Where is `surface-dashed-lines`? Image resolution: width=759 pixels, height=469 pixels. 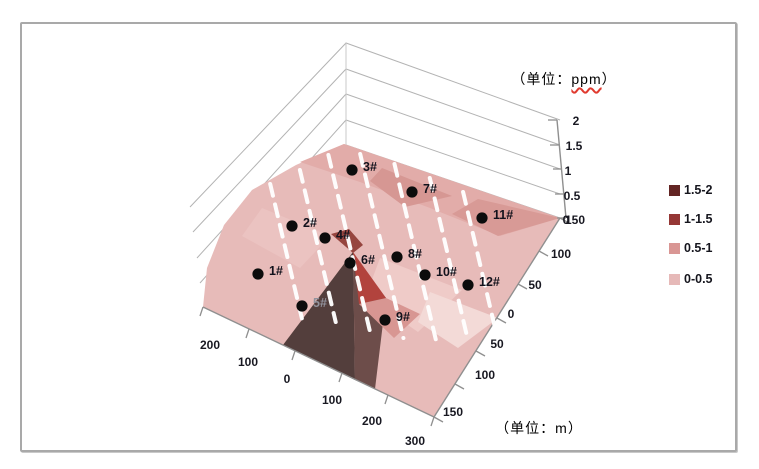
surface-dashed-lines is located at coordinates (383, 247).